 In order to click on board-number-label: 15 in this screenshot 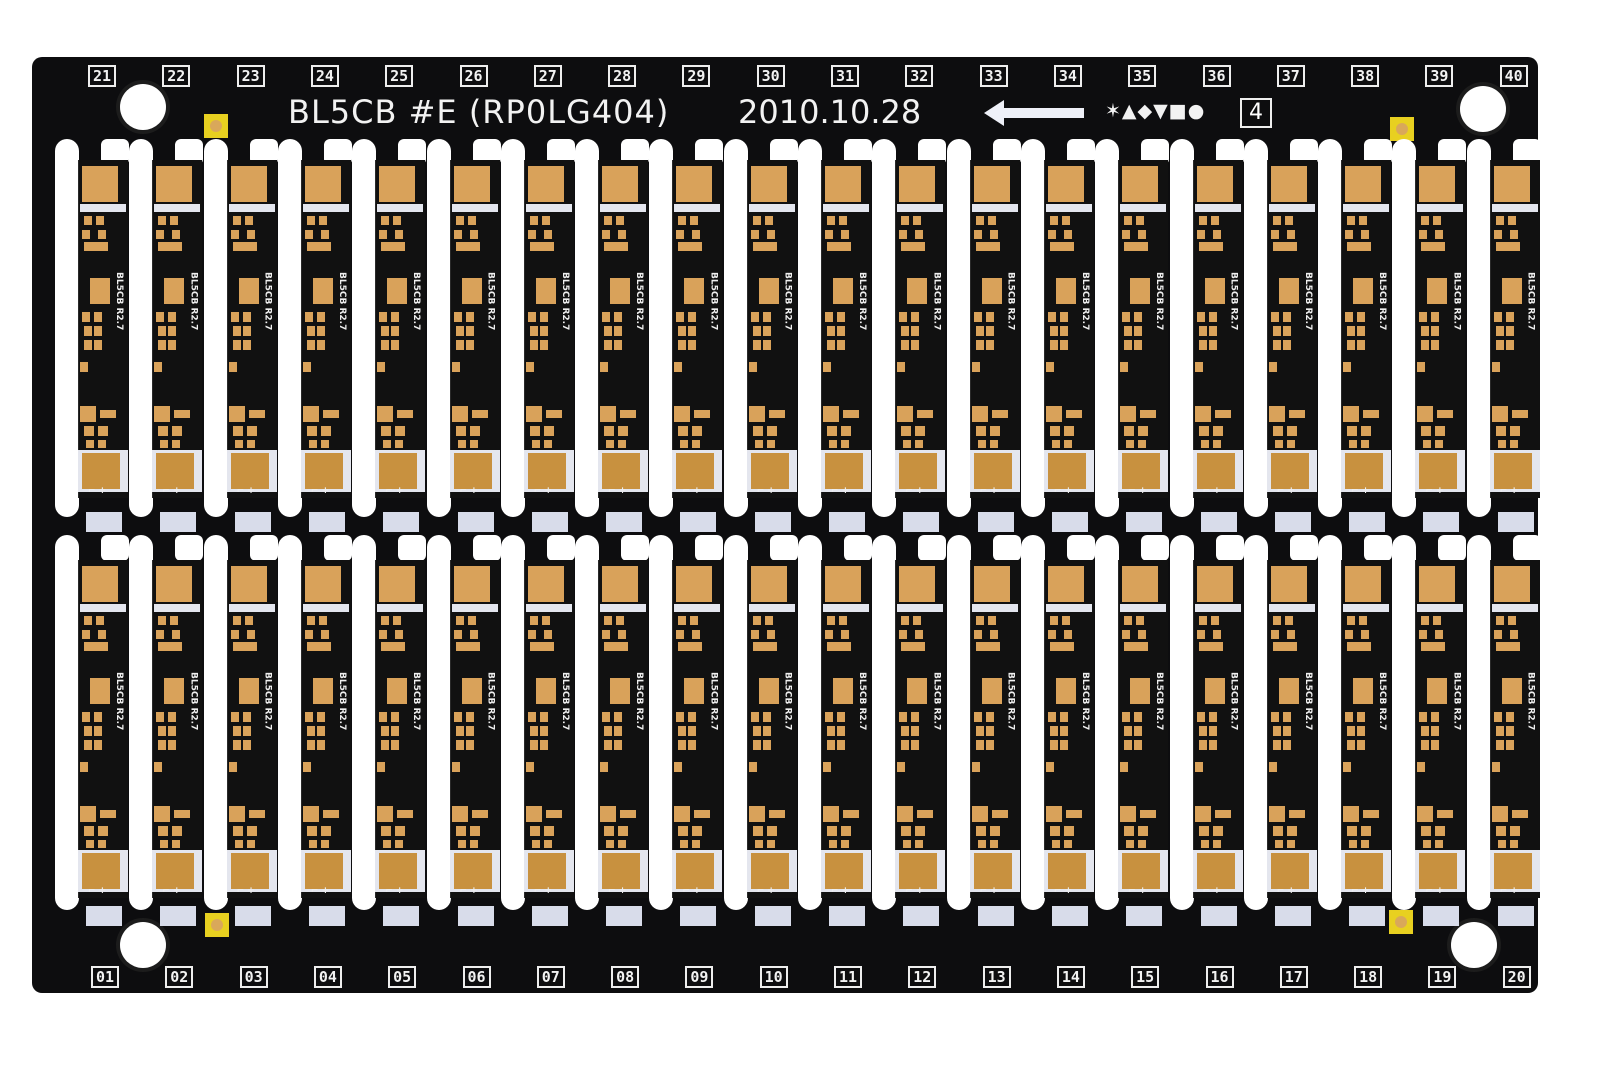, I will do `click(1145, 977)`.